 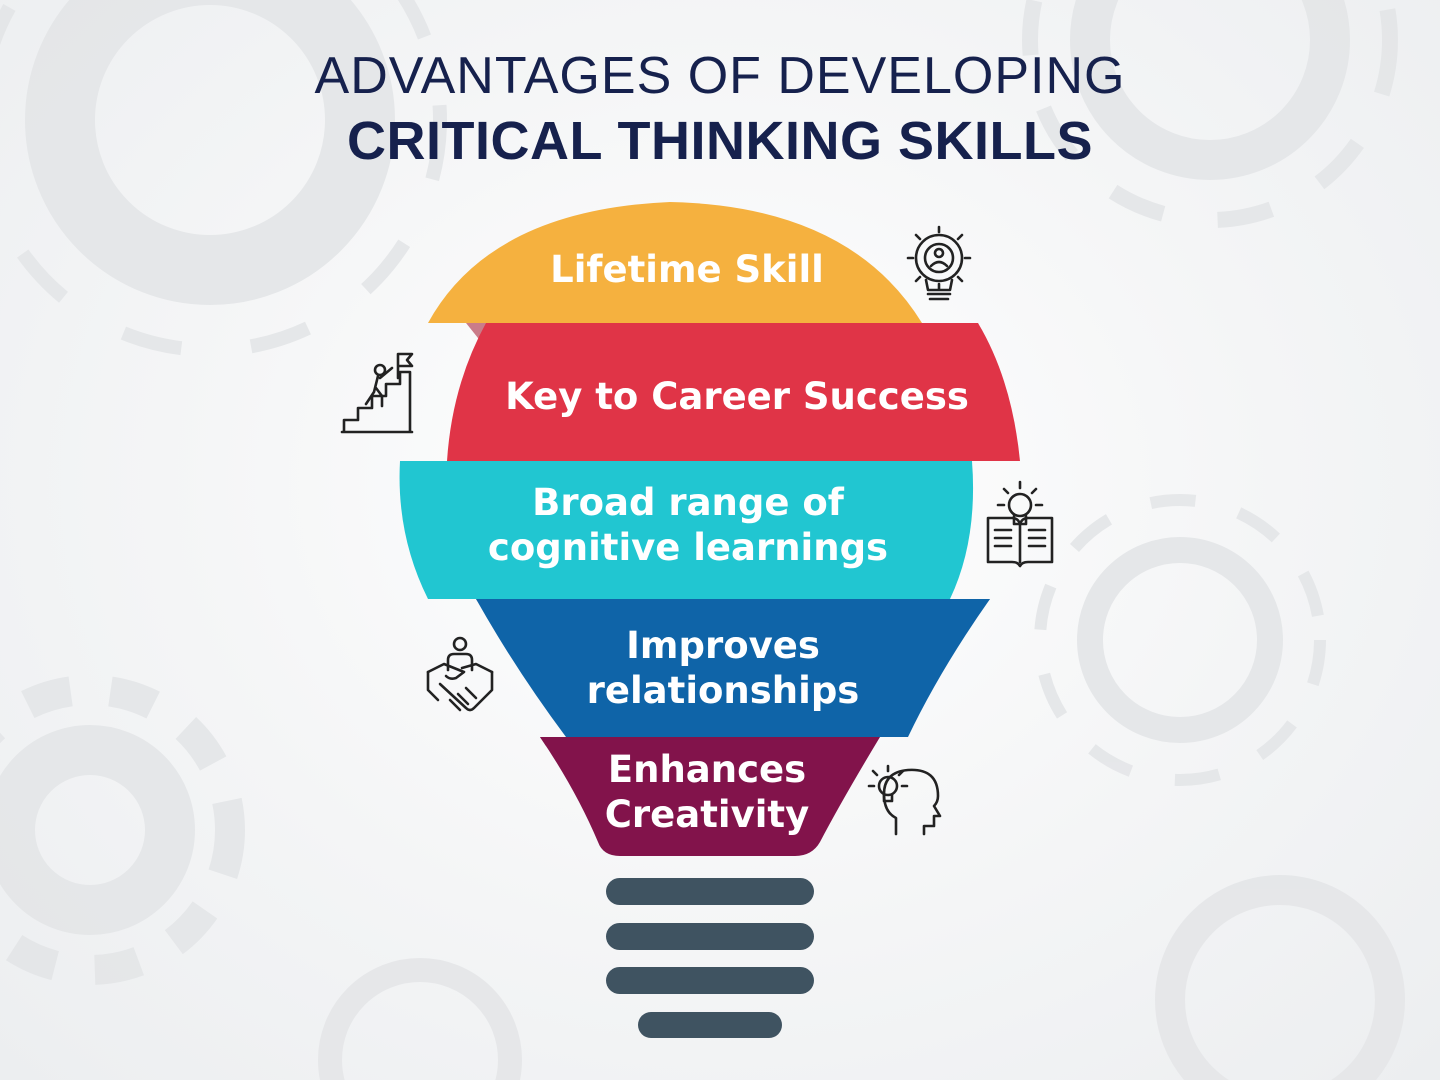 What do you see at coordinates (460, 674) in the screenshot?
I see `handshake-icon` at bounding box center [460, 674].